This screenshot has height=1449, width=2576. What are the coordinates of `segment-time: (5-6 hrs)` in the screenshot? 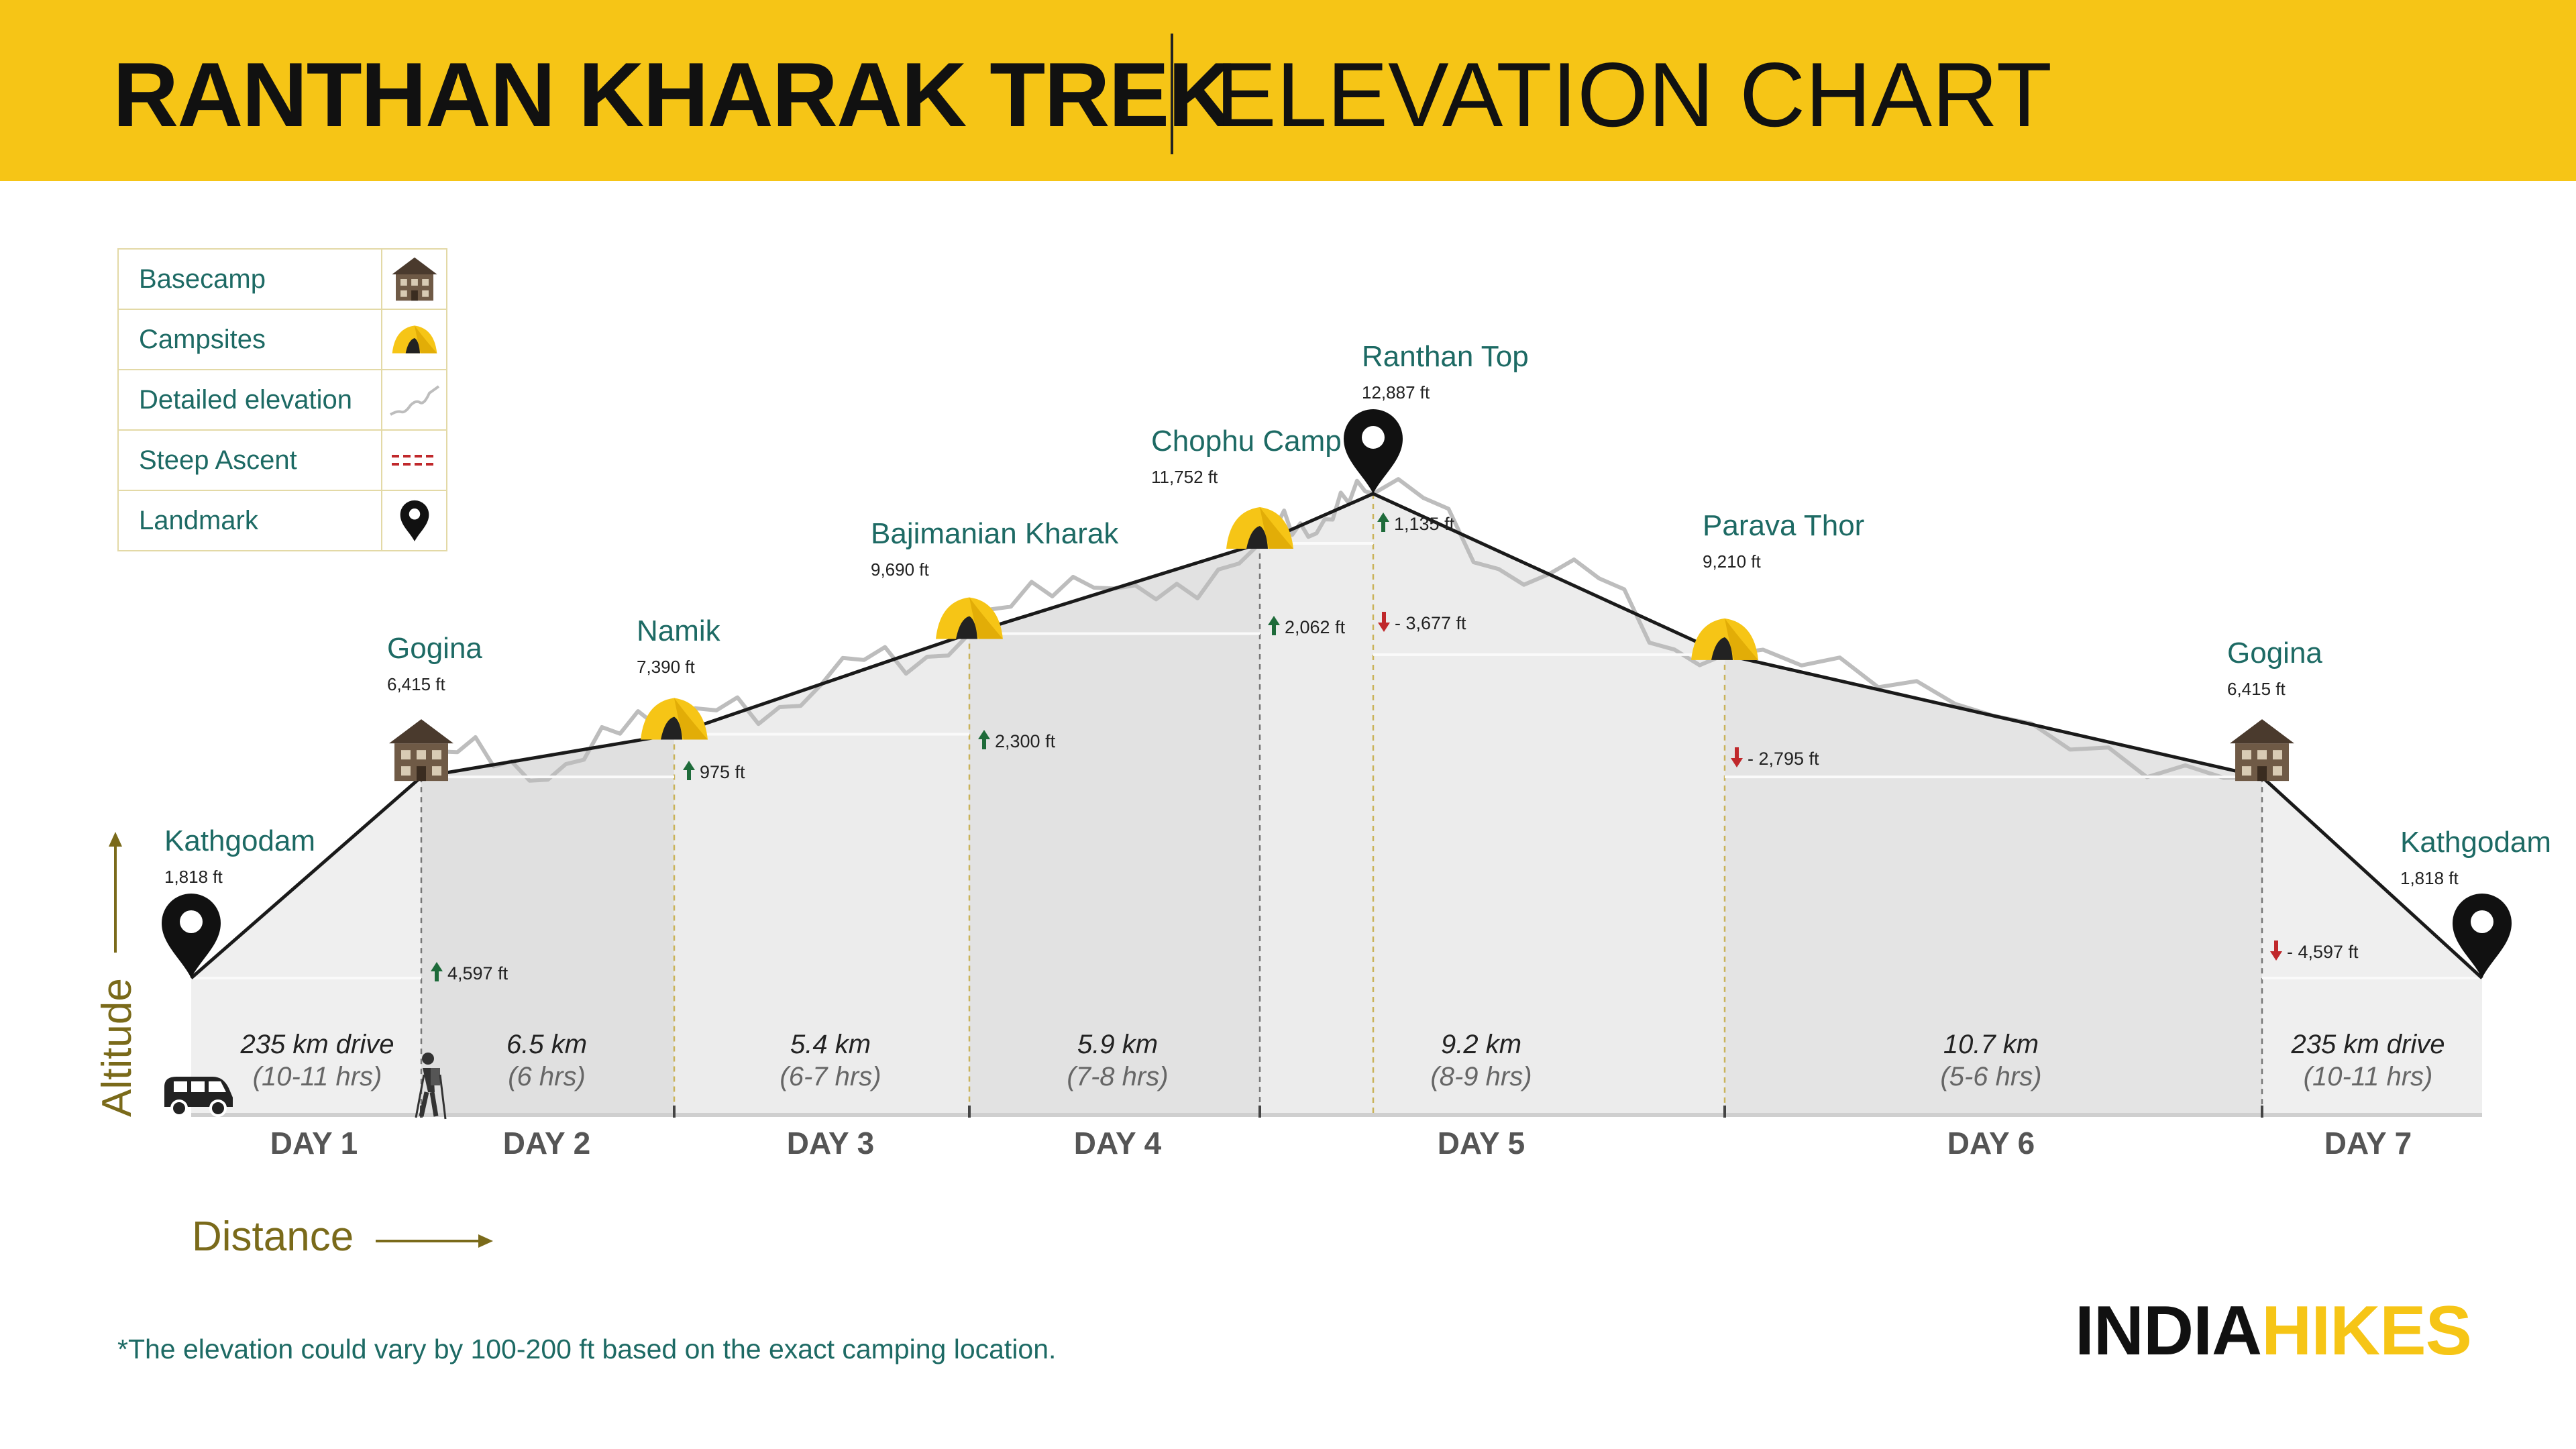 It's located at (1990, 1076).